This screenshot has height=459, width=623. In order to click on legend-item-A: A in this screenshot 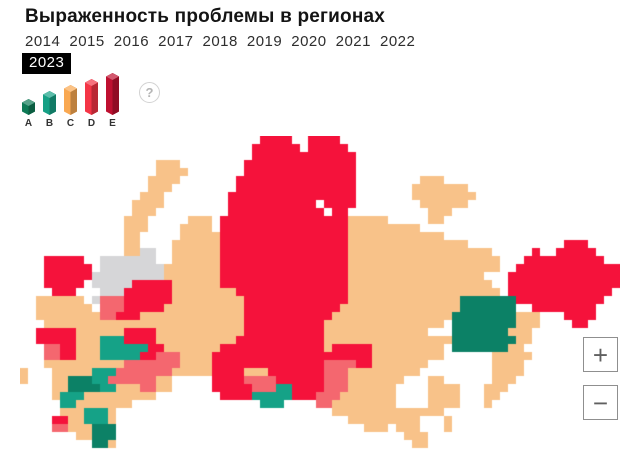, I will do `click(28, 114)`.